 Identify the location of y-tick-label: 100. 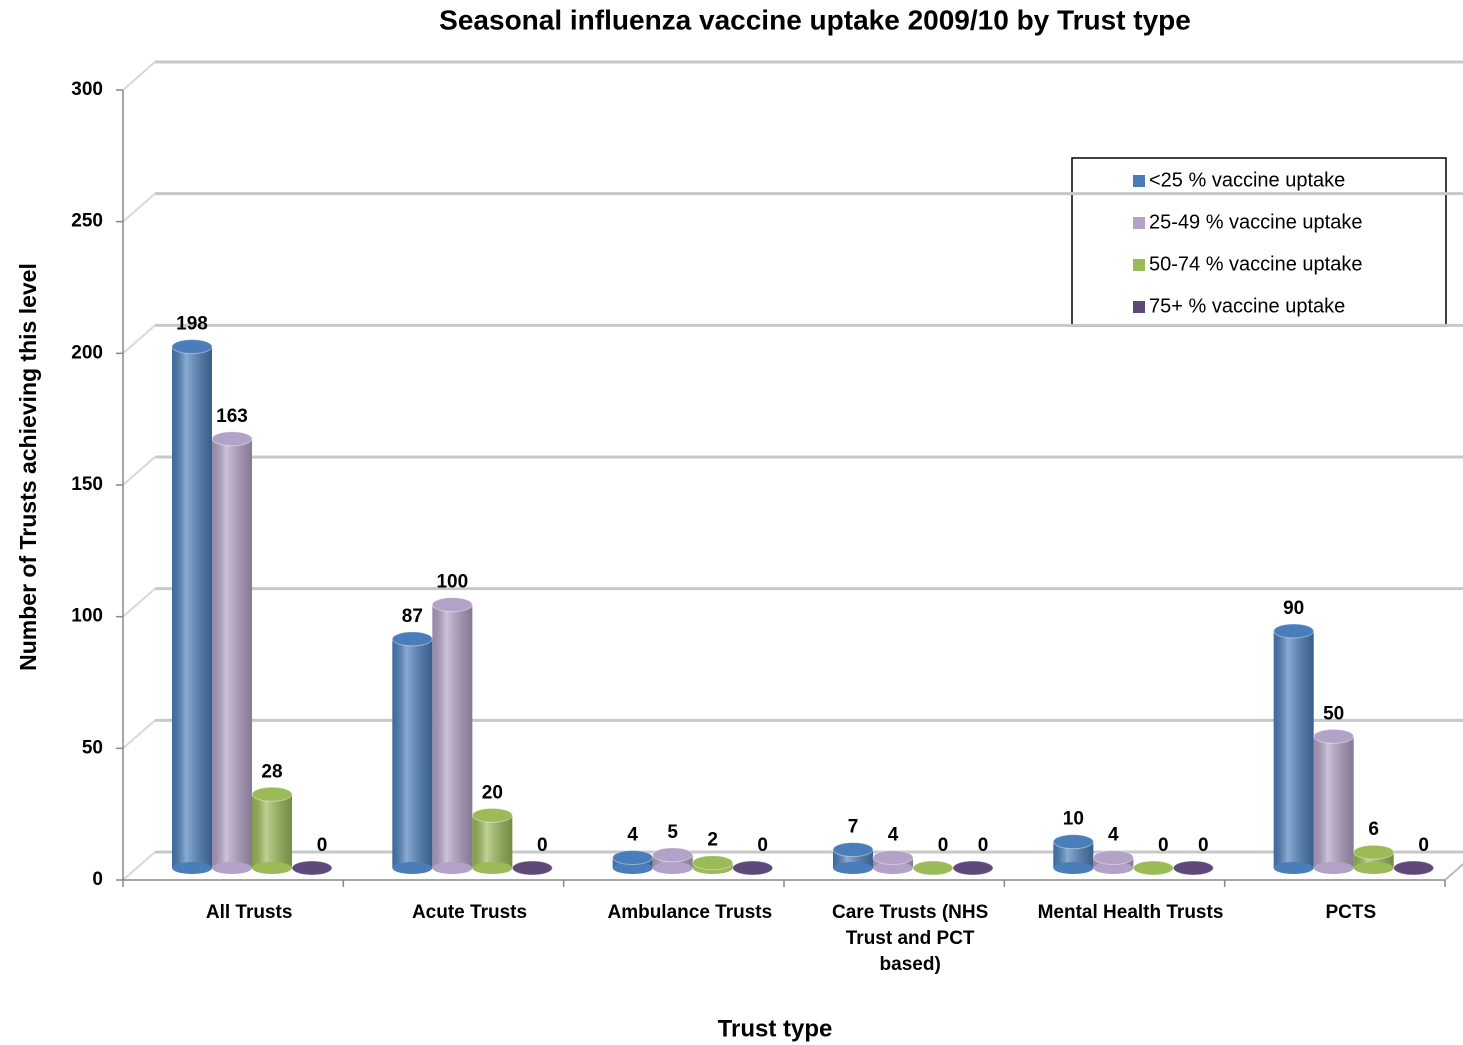
(87, 616).